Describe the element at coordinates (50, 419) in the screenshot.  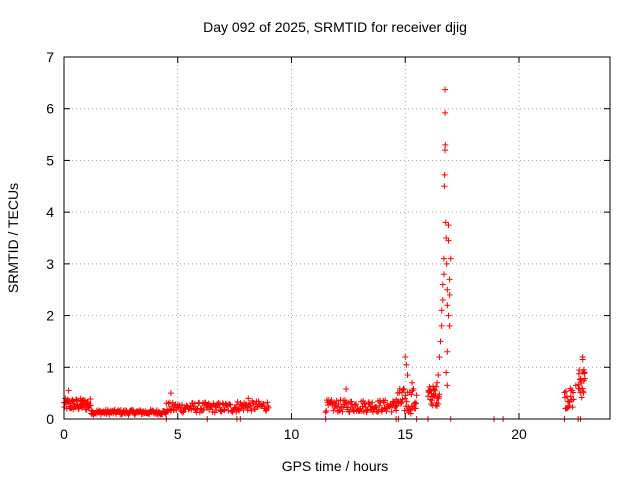
I see `y-tick-label: 0` at that location.